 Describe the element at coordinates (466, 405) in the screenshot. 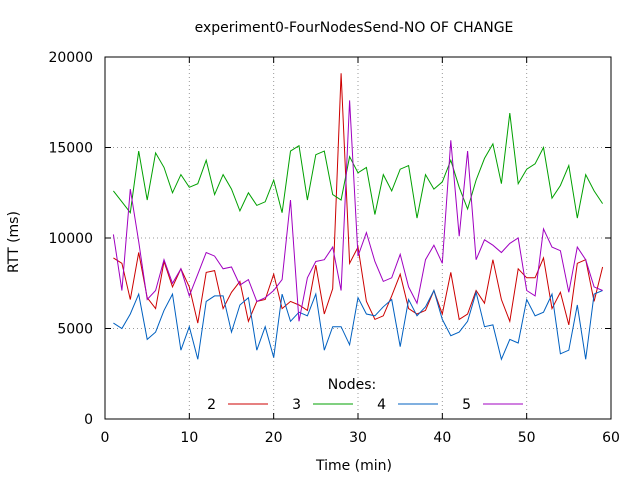

I see `legend-label-5: 5` at that location.